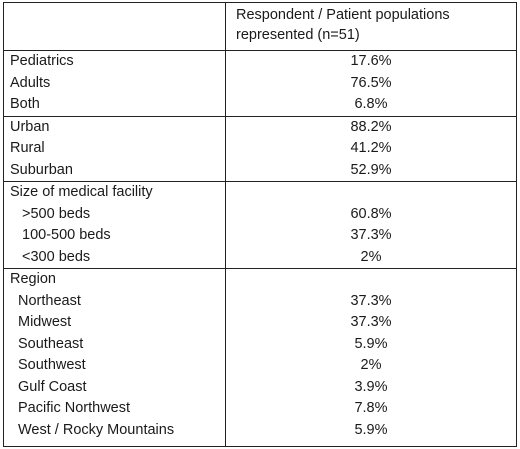 The height and width of the screenshot is (449, 520). I want to click on row-value-suburban: 52.9%, so click(371, 169).